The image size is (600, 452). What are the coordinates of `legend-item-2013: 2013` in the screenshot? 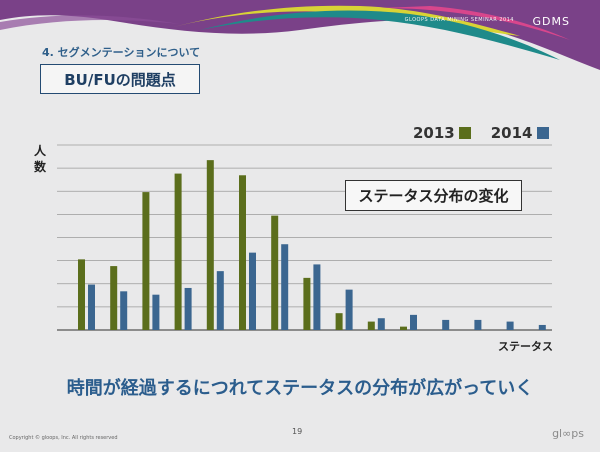 It's located at (442, 133).